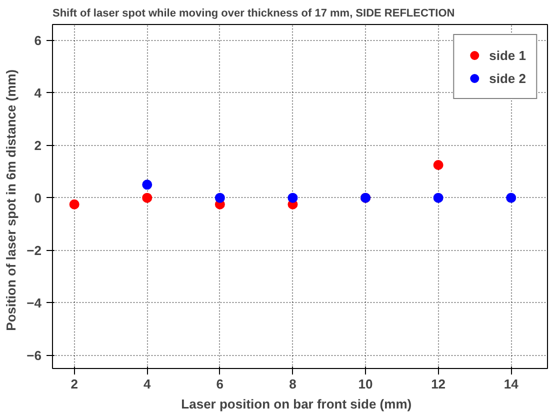 The image size is (557, 414). I want to click on x-tick-label: 2, so click(74, 384).